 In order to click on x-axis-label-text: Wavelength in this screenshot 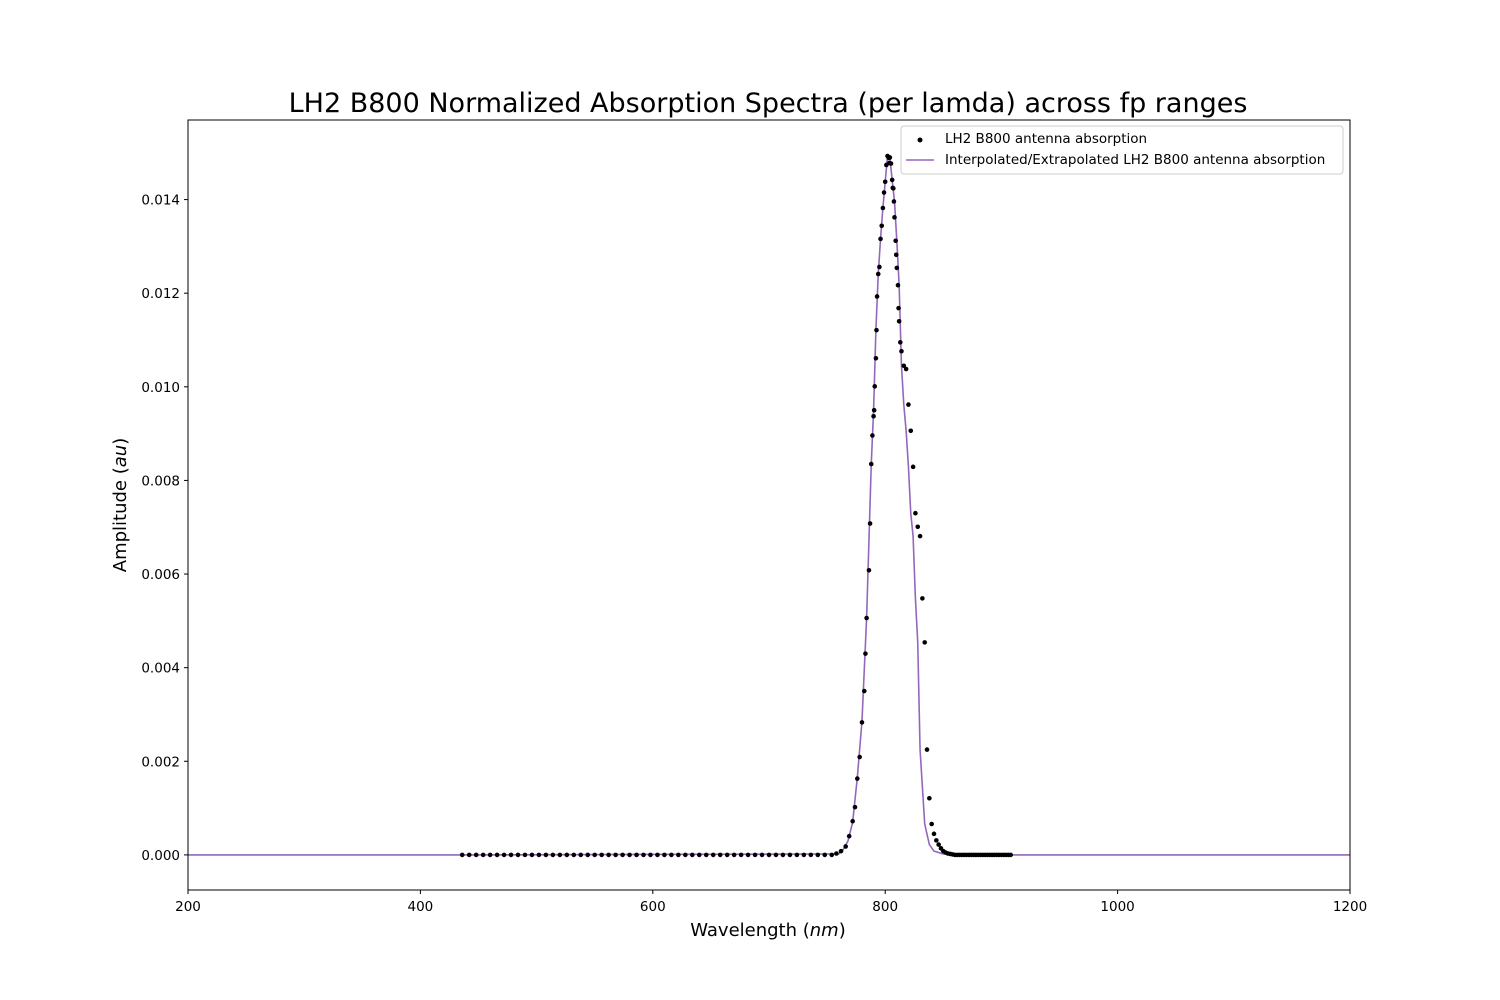, I will do `click(743, 930)`.